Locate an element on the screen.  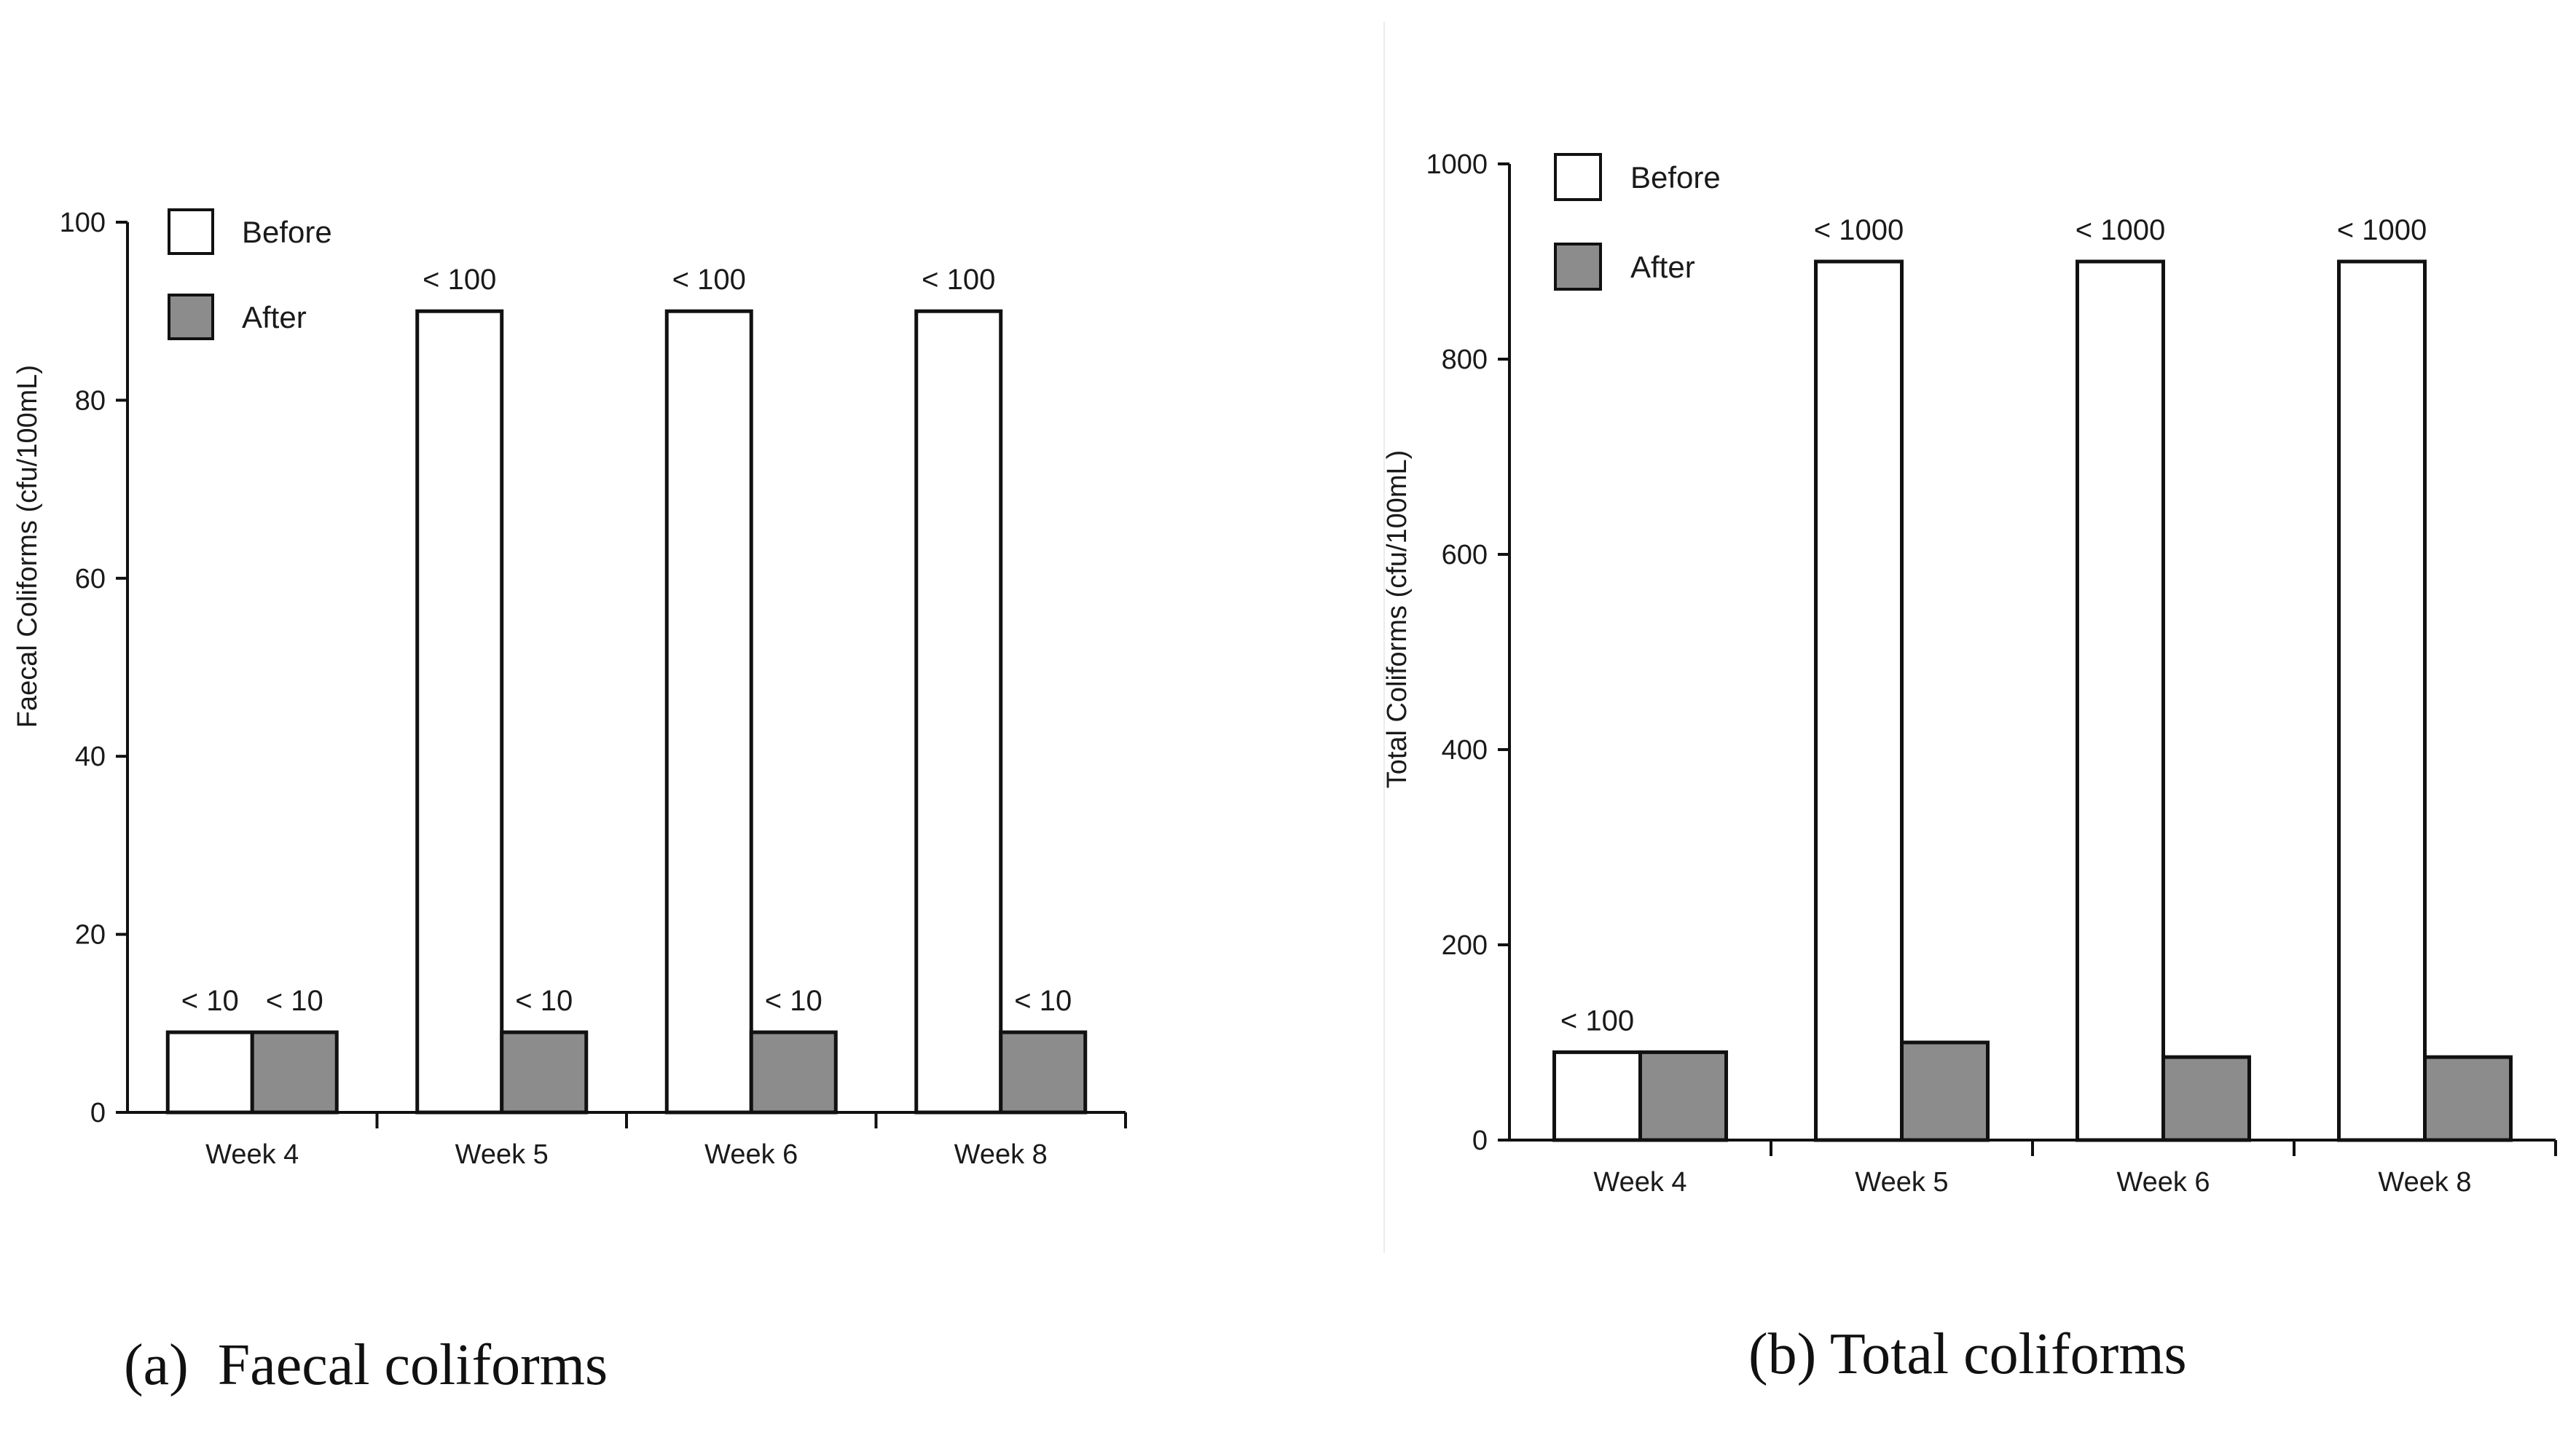
figure-caption: (b) Total coliforms is located at coordinates (1967, 1354).